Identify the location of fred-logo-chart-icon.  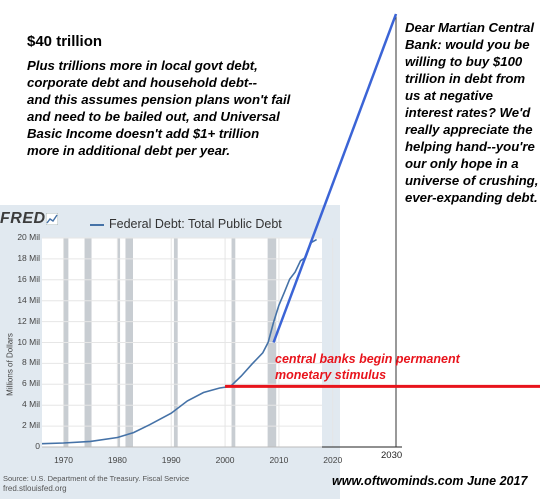
(52, 219).